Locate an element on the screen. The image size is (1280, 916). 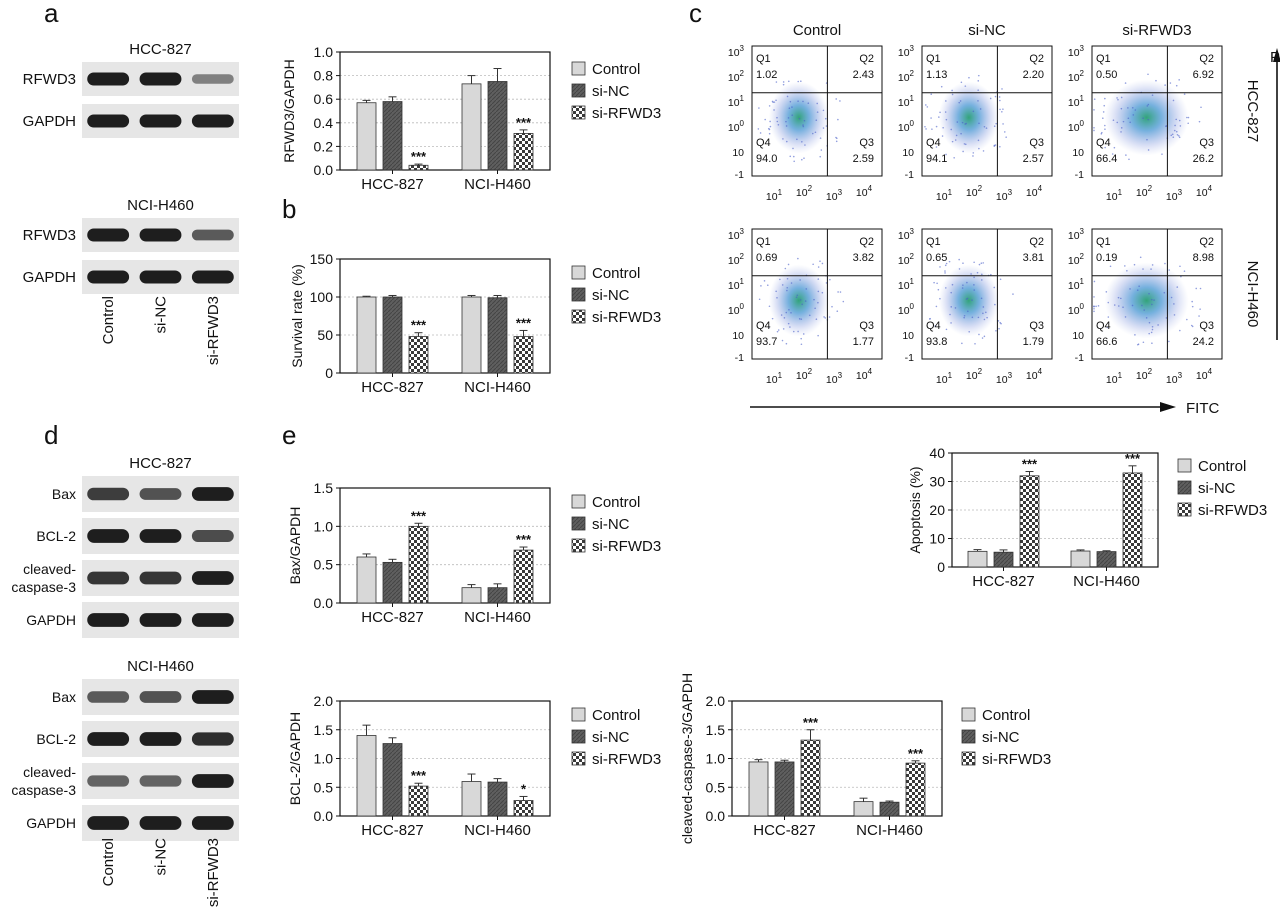
x-tick-label: 10³ is located at coordinates (834, 378).